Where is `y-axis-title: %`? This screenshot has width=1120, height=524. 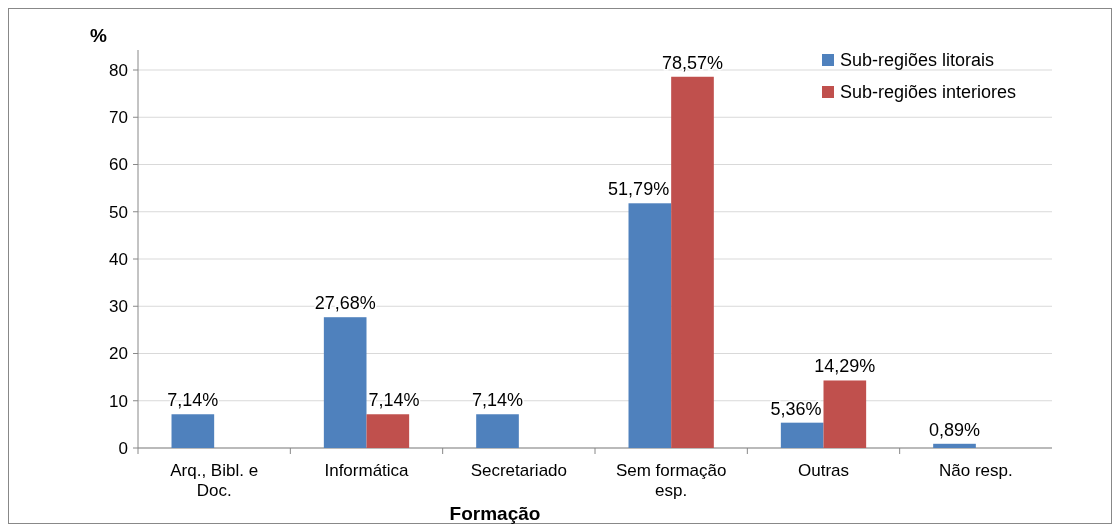
y-axis-title: % is located at coordinates (98, 35).